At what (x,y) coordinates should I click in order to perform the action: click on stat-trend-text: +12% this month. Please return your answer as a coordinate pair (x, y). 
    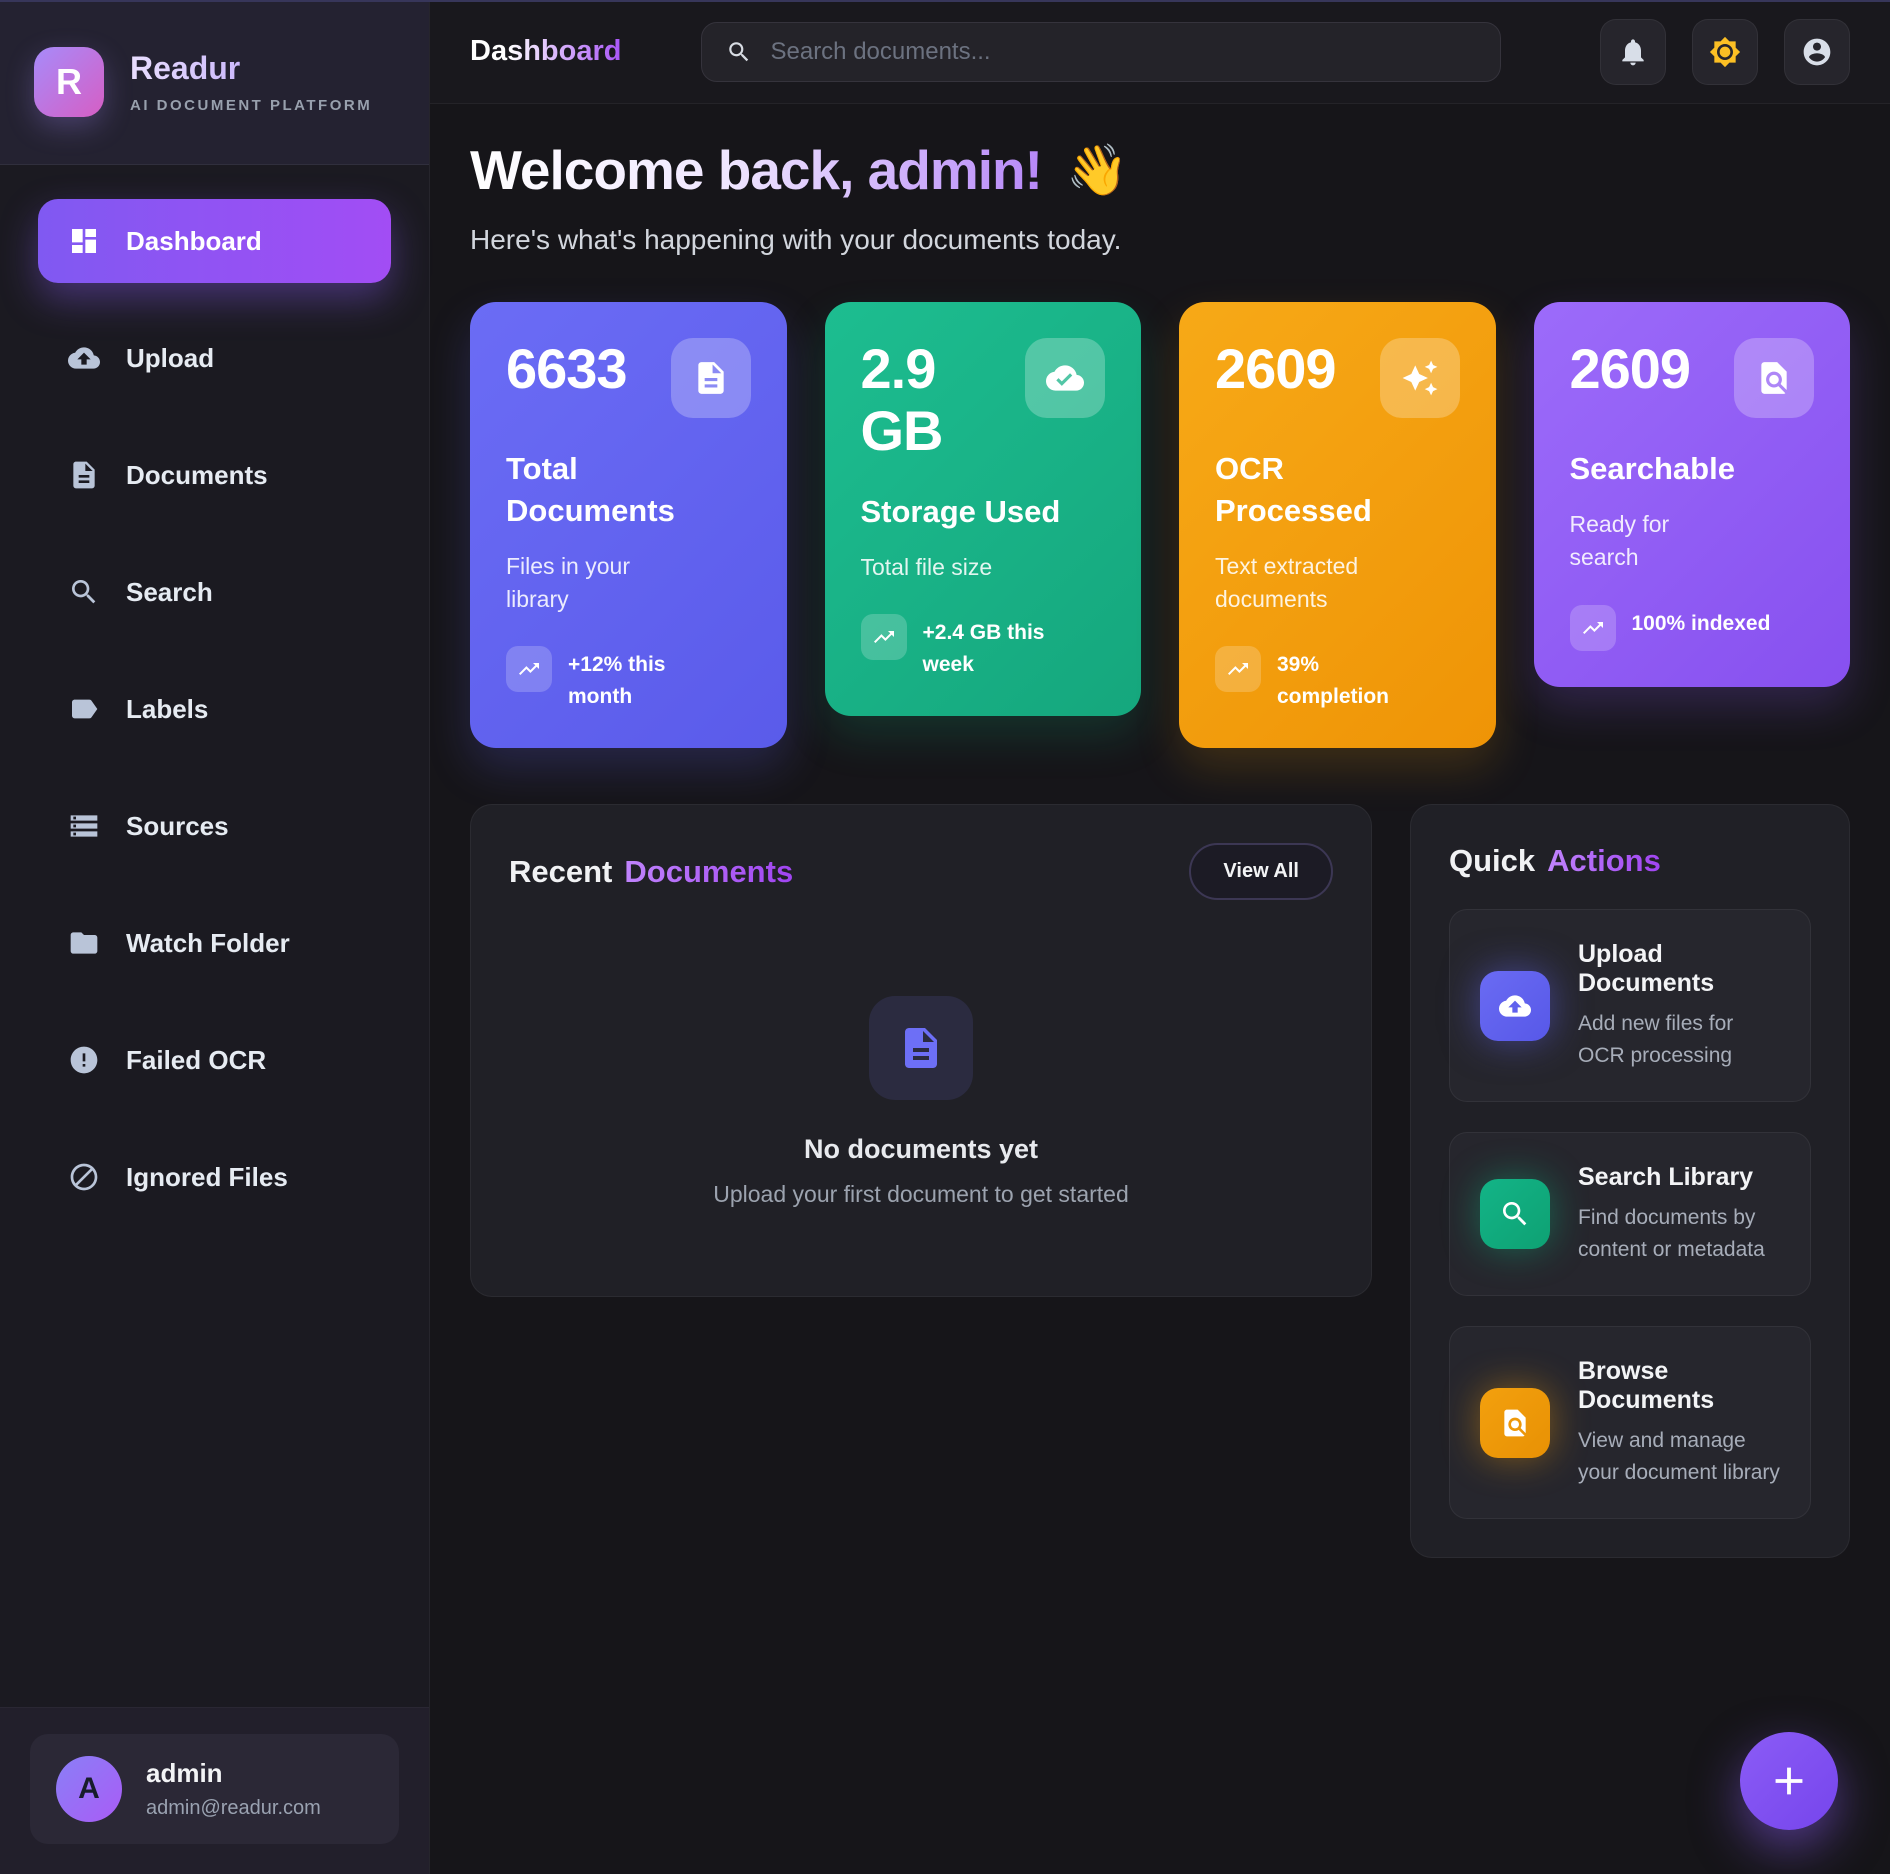
    Looking at the image, I should click on (617, 680).